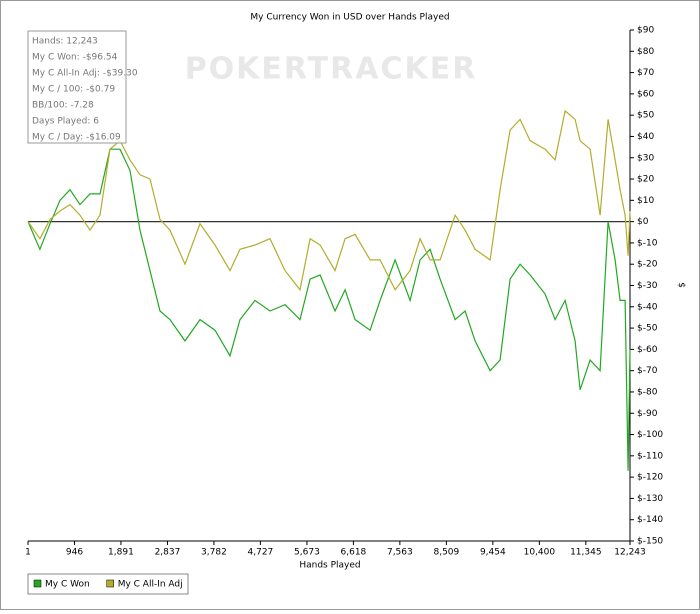 The width and height of the screenshot is (700, 614). I want to click on y-tick-label: $-50, so click(647, 329).